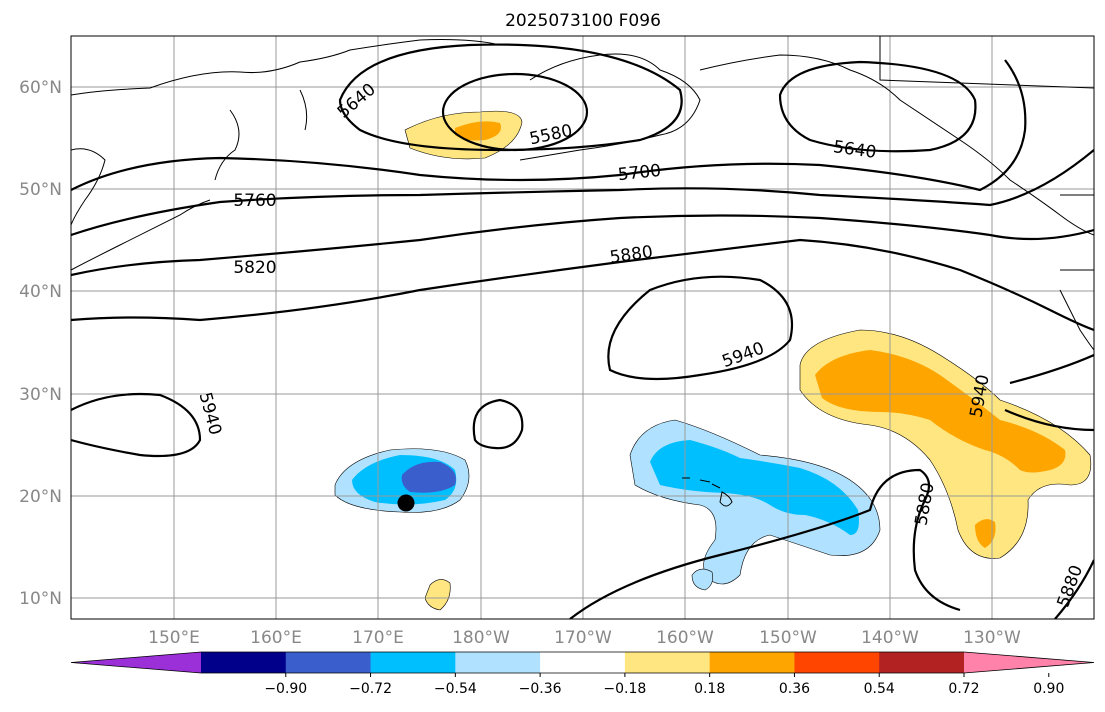 This screenshot has height=712, width=1105. Describe the element at coordinates (794, 689) in the screenshot. I see `colorbar-tick-label: 0.36` at that location.